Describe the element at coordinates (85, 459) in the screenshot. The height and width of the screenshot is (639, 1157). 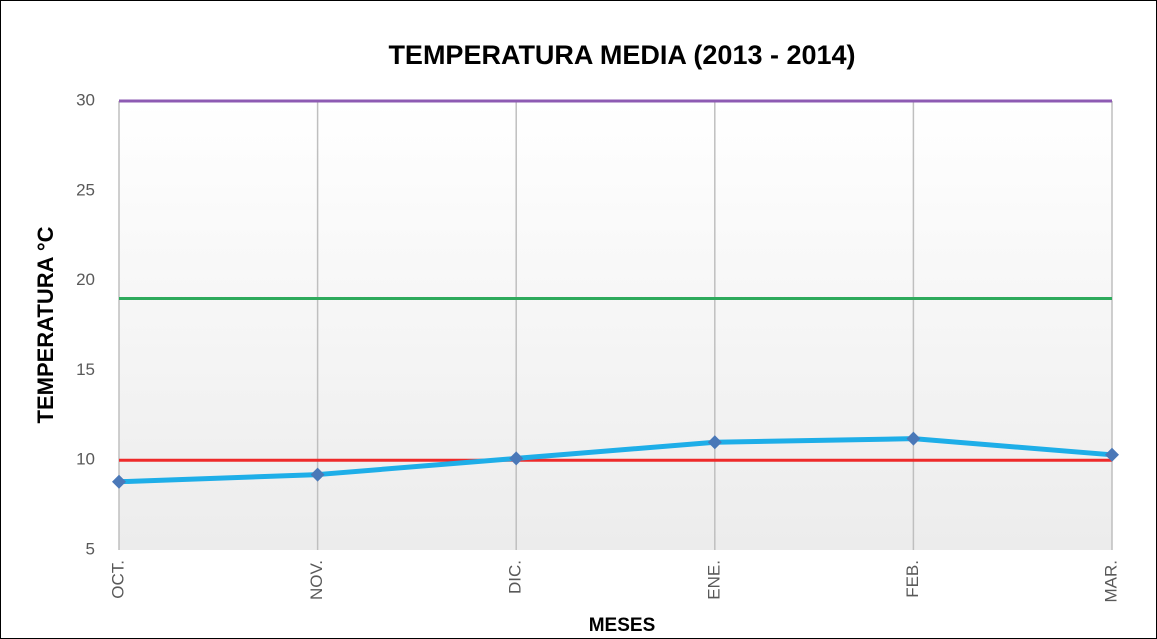
I see `y-tick-label: 10` at that location.